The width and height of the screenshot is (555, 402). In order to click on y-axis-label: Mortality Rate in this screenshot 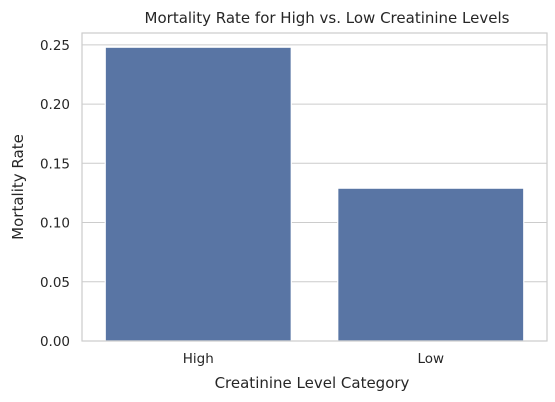, I will do `click(18, 187)`.